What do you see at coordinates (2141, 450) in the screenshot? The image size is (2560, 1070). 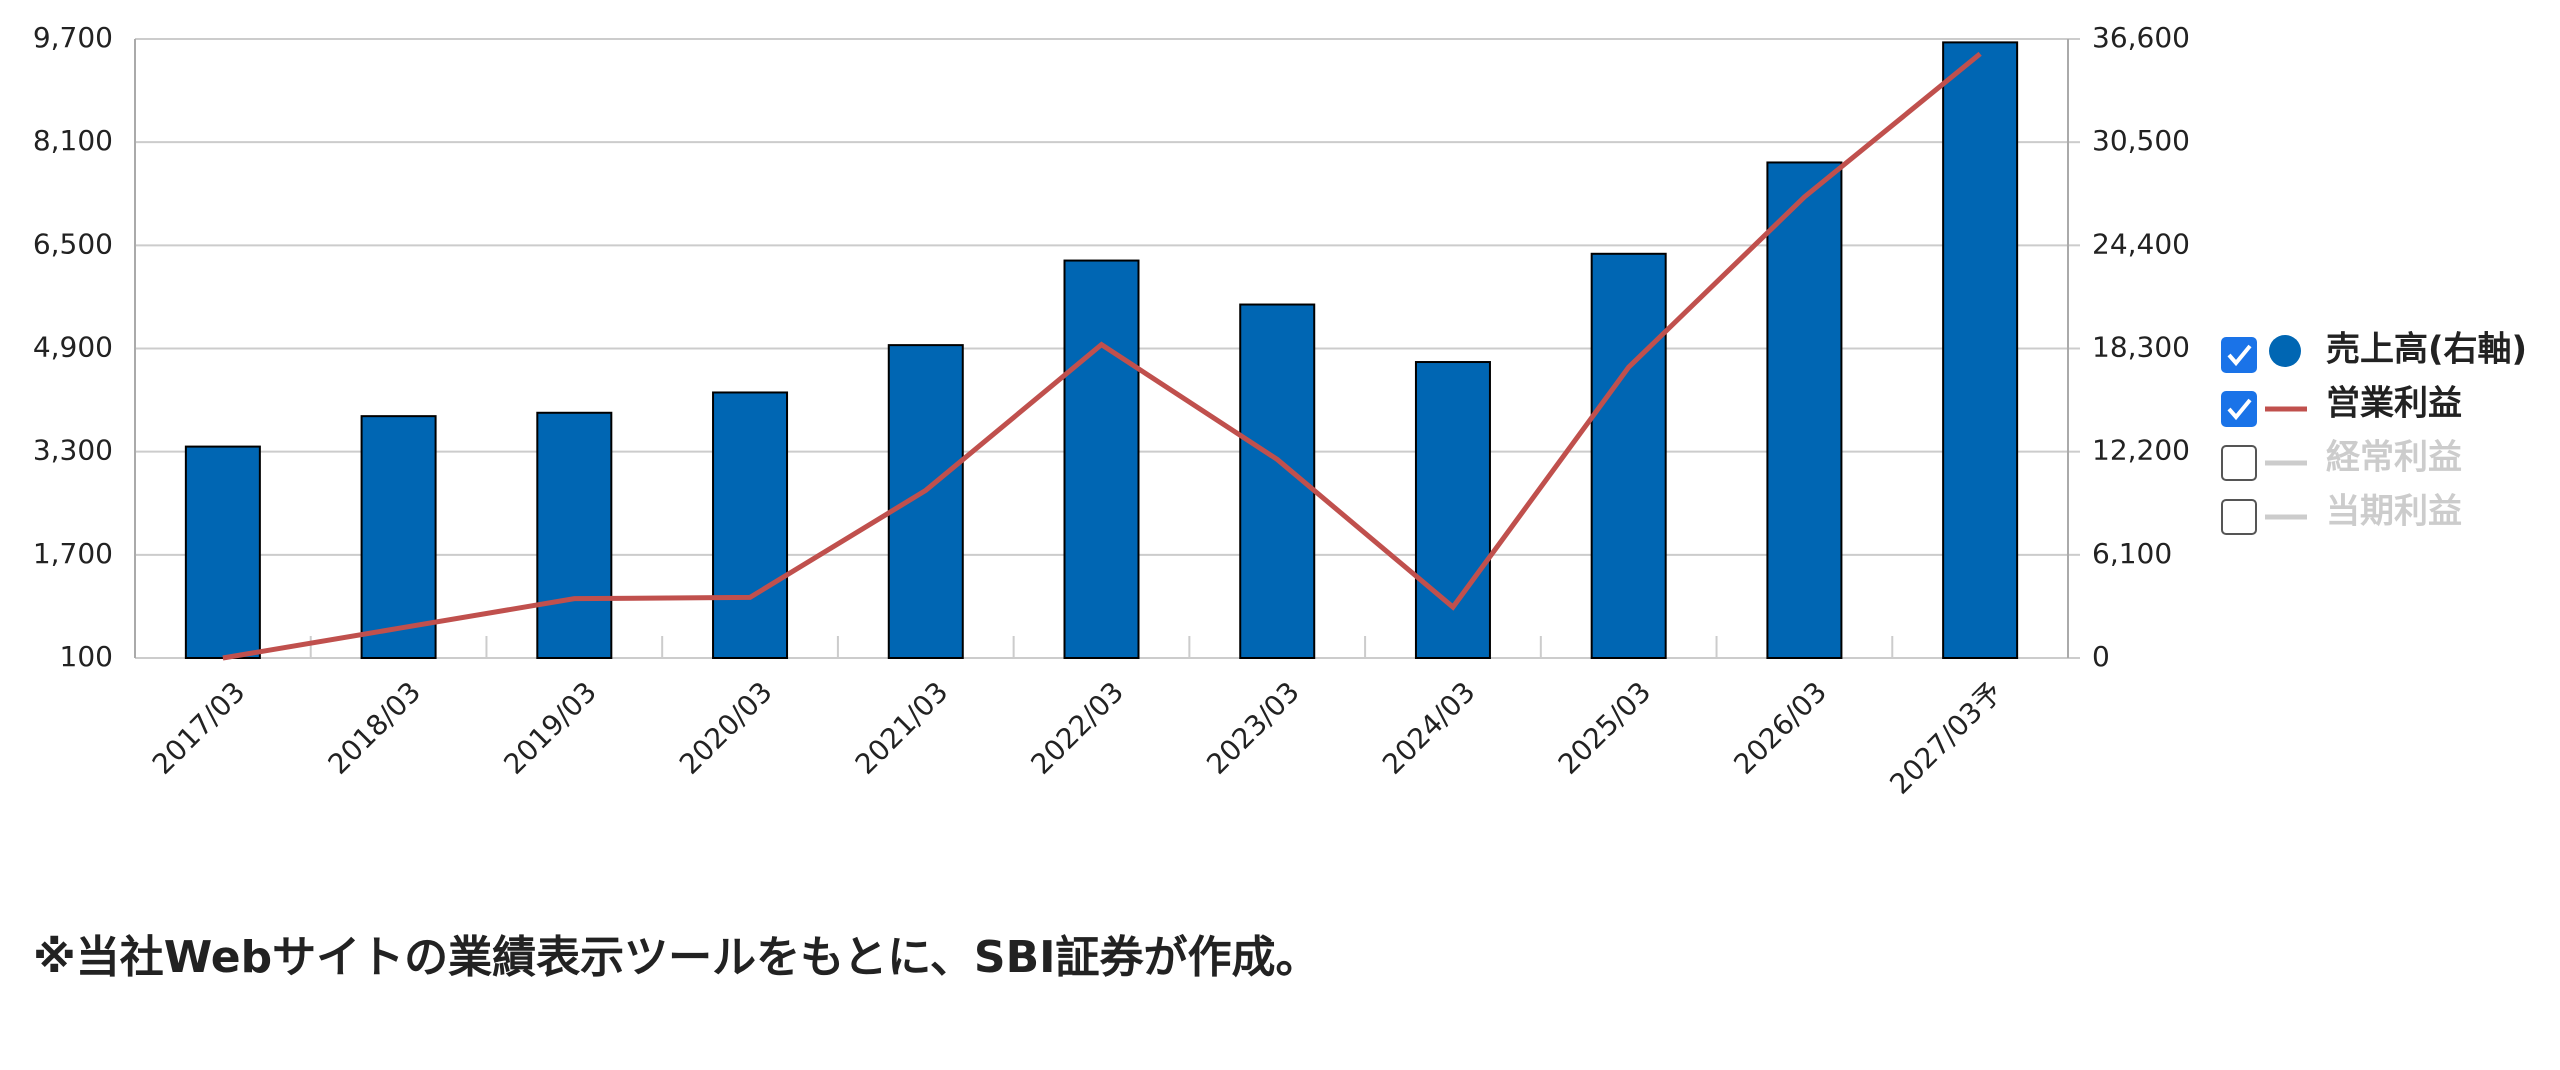 I see `y2-tick-label: 12,200` at bounding box center [2141, 450].